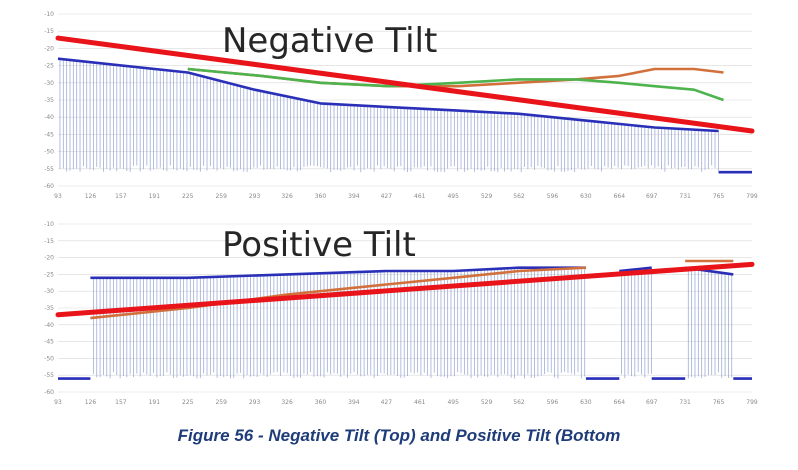 This screenshot has height=470, width=798. Describe the element at coordinates (319, 245) in the screenshot. I see `panel-title: Positive Tilt` at that location.